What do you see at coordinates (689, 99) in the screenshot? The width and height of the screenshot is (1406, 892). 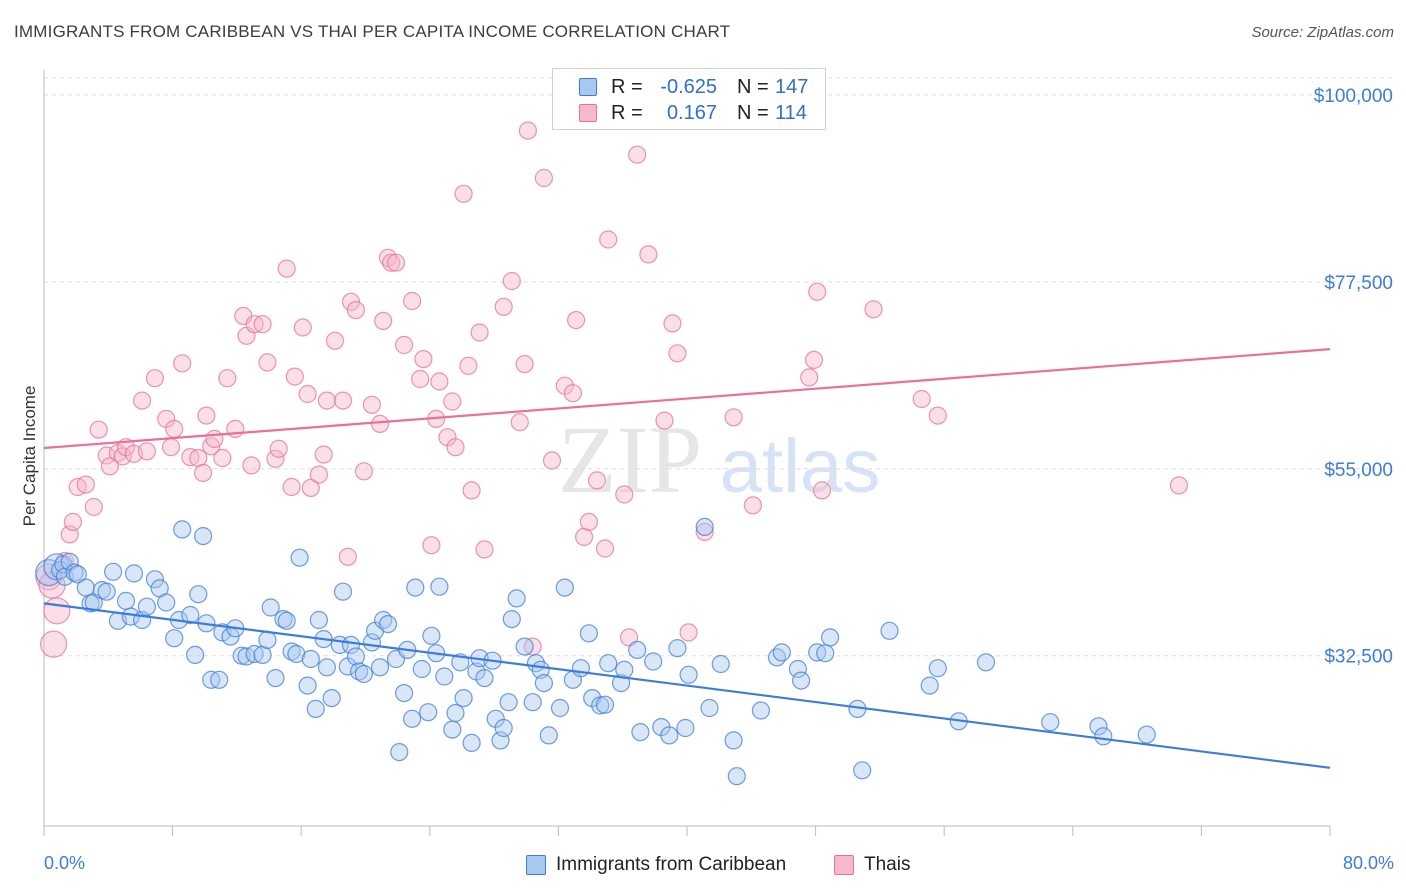 I see `correlation-legend: R = -0.625 N = 147 R = 0.167 N = 114` at bounding box center [689, 99].